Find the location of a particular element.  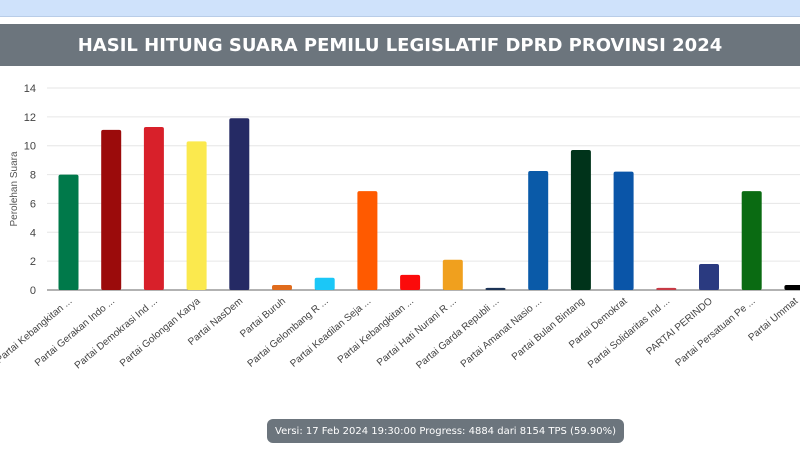

x-tick-label: Partai Bulan Bintang is located at coordinates (548, 329).